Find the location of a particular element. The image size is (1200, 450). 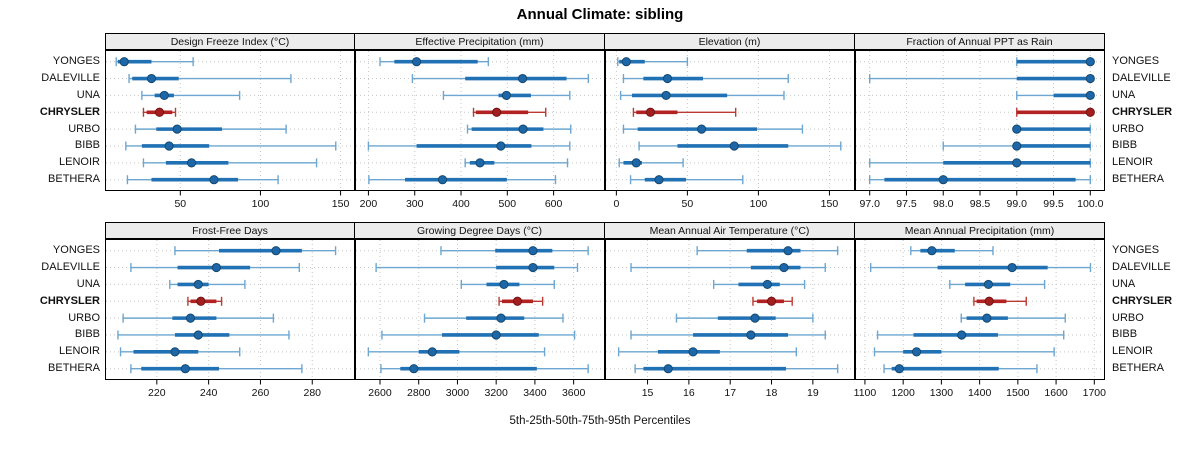

site-label-left-bibb: BIBB is located at coordinates (87, 145).